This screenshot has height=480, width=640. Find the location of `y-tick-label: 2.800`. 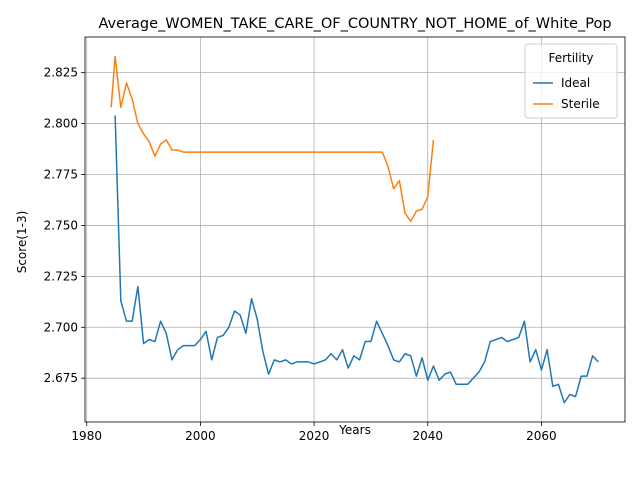

y-tick-label: 2.800 is located at coordinates (61, 124).